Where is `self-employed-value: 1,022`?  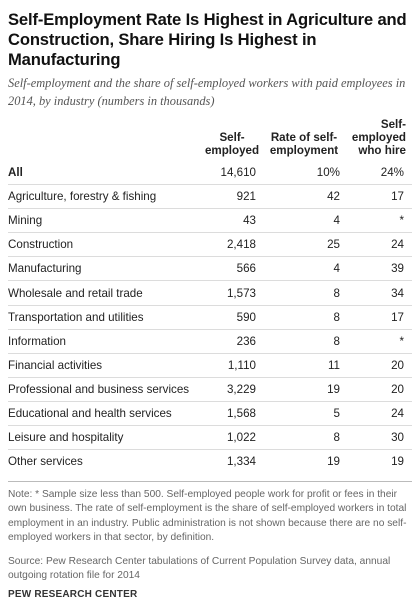 self-employed-value: 1,022 is located at coordinates (232, 438).